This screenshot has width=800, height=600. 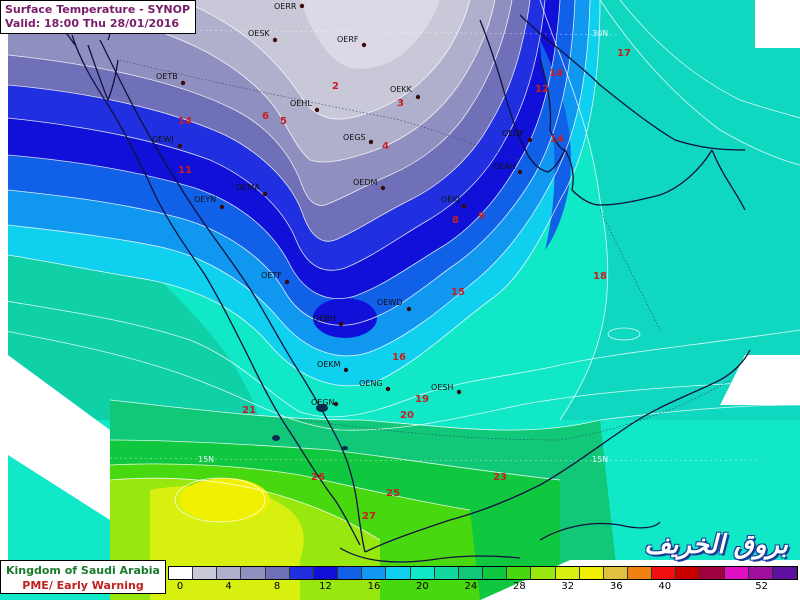 I want to click on temp-value: 6, so click(x=265, y=116).